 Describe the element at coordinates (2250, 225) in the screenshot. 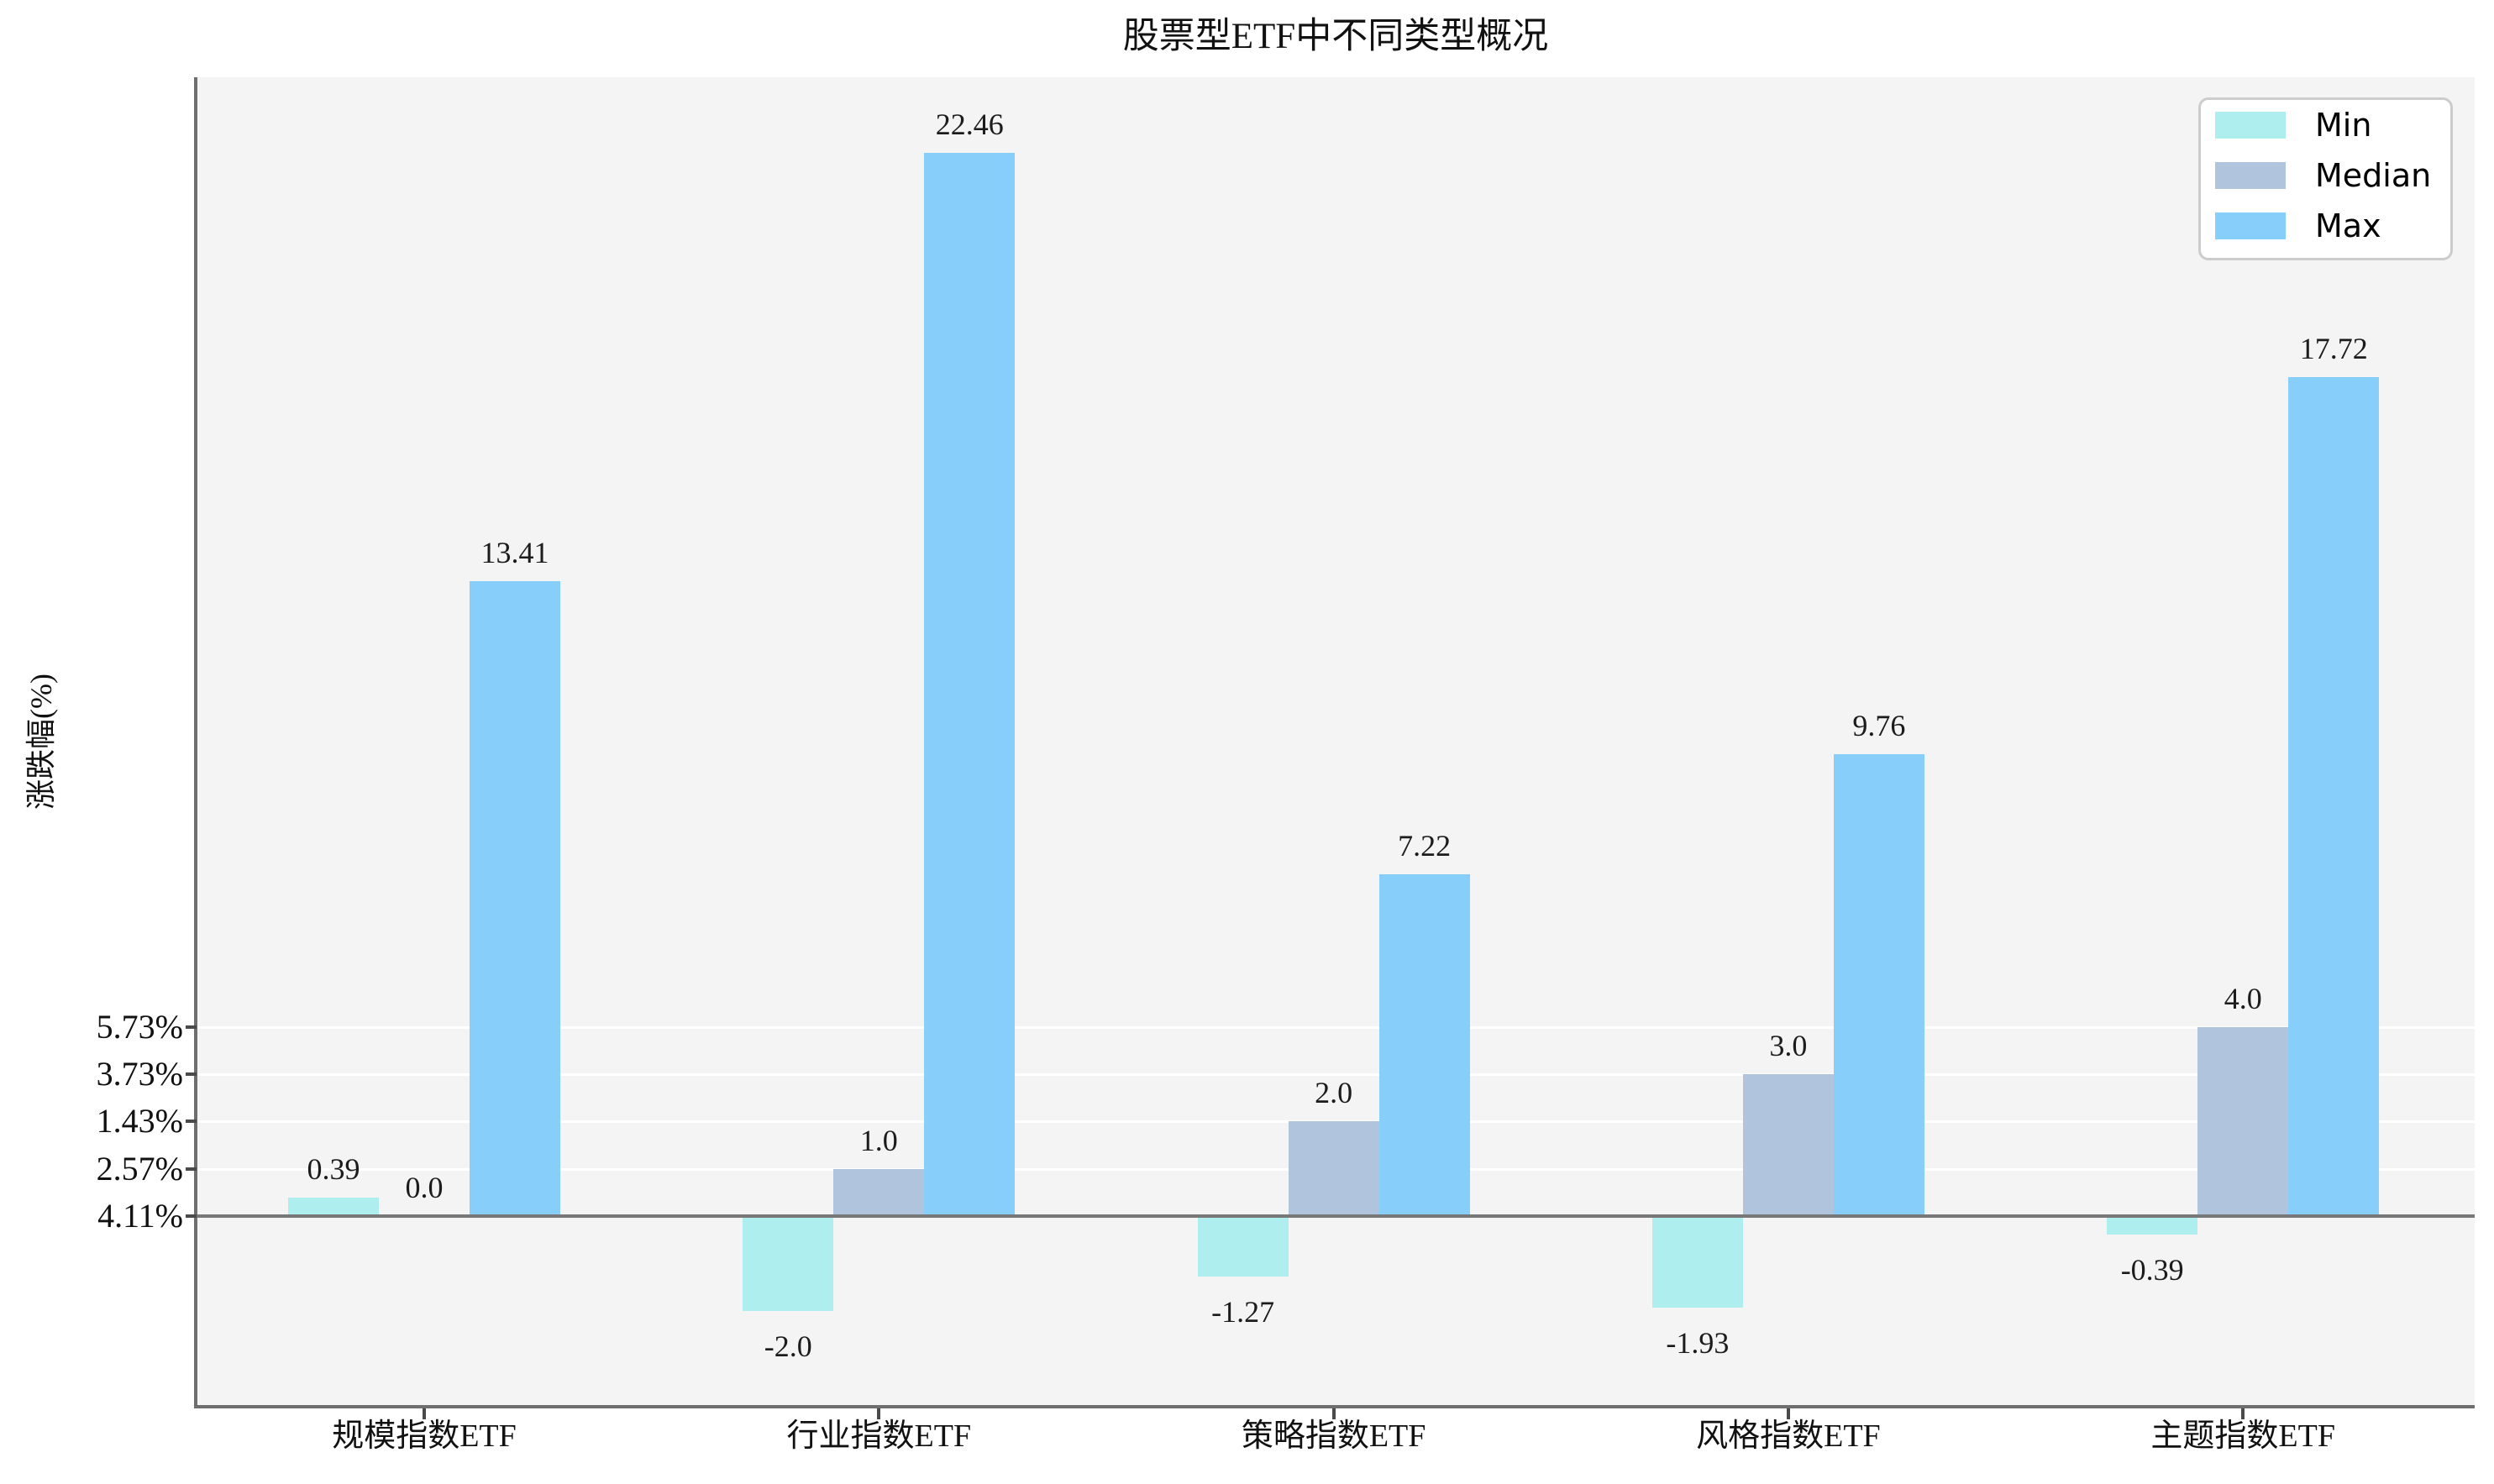

I see `legend-swatch-max` at that location.